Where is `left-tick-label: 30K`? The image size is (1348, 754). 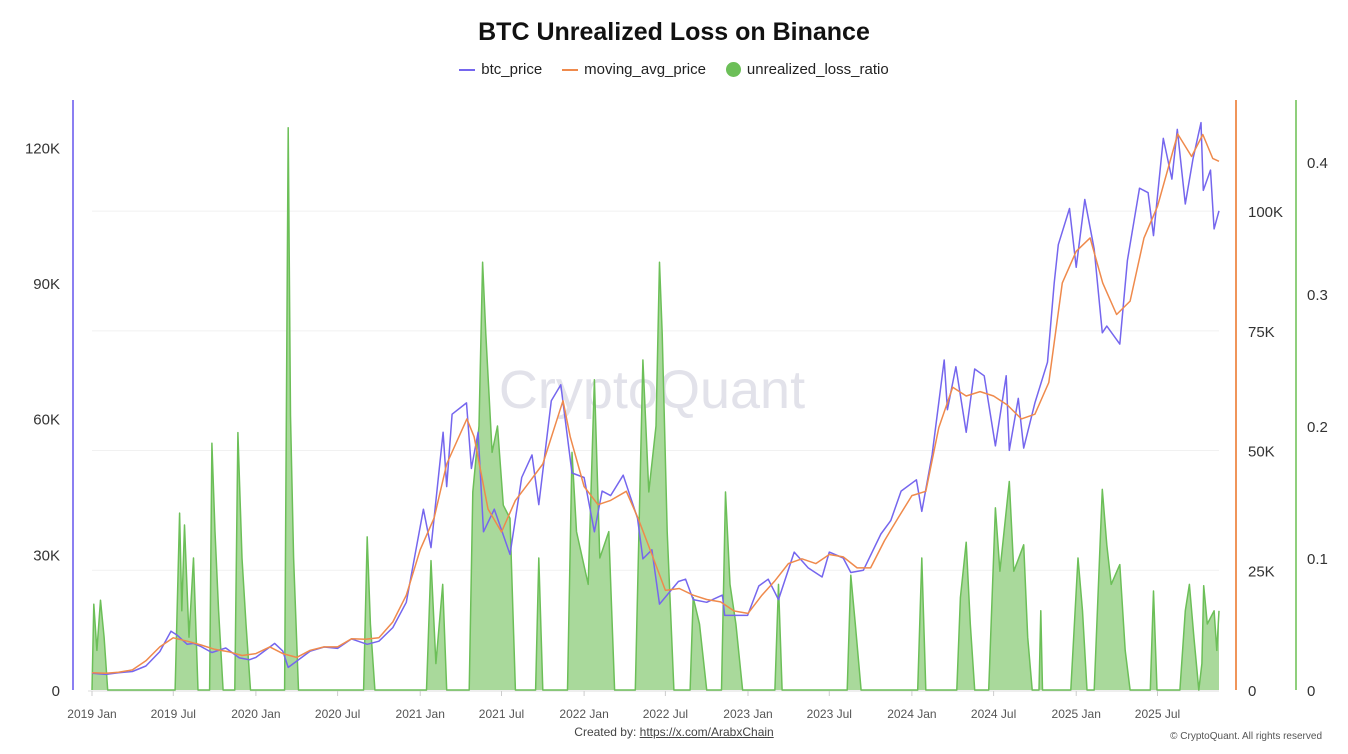
left-tick-label: 30K is located at coordinates (46, 555).